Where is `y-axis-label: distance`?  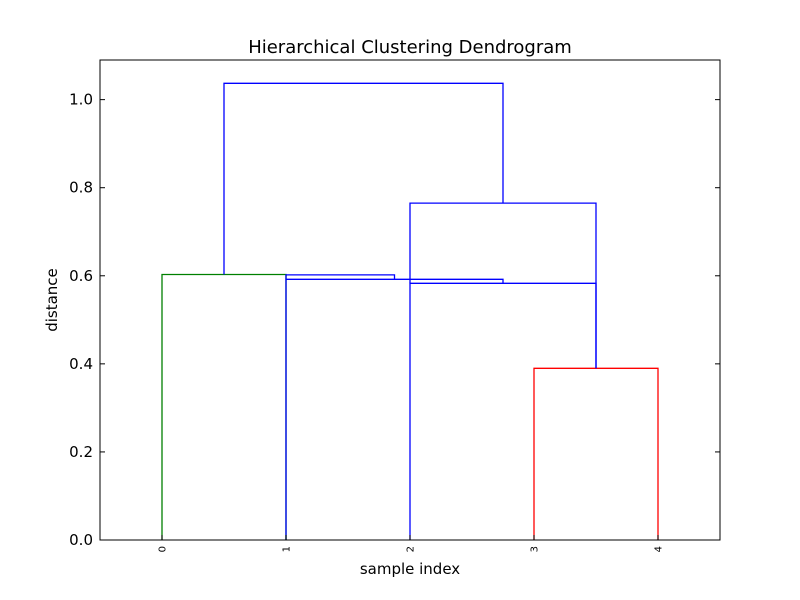 y-axis-label: distance is located at coordinates (52, 300).